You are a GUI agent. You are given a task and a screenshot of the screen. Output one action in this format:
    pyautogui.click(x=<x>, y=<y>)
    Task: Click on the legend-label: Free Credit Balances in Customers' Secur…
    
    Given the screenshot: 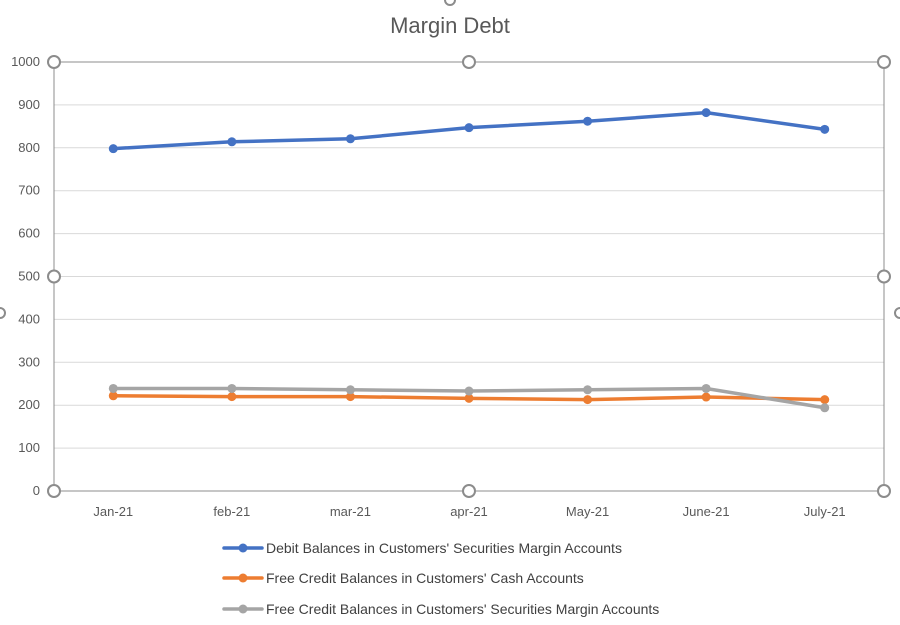 What is the action you would take?
    pyautogui.click(x=462, y=609)
    